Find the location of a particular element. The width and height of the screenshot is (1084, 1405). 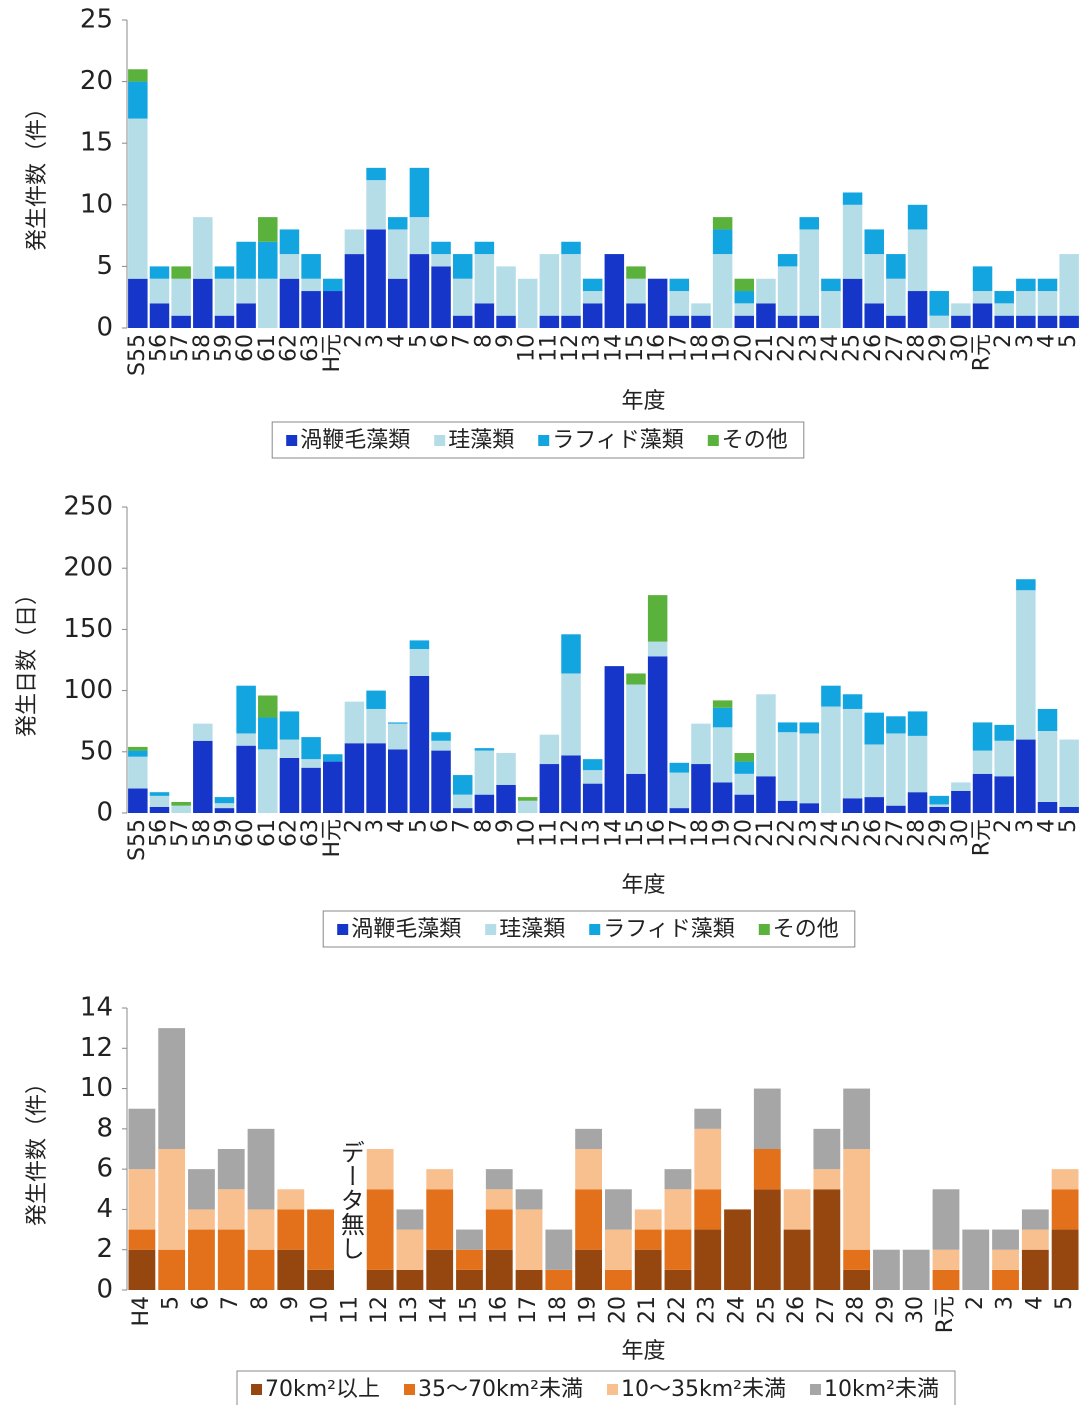

x-tick-label: 25 is located at coordinates (766, 1310).